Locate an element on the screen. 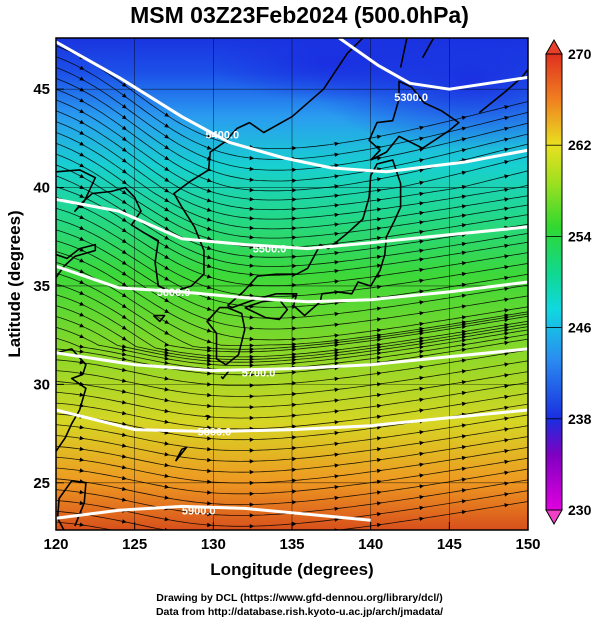  contour-label: 5800.0 is located at coordinates (215, 433).